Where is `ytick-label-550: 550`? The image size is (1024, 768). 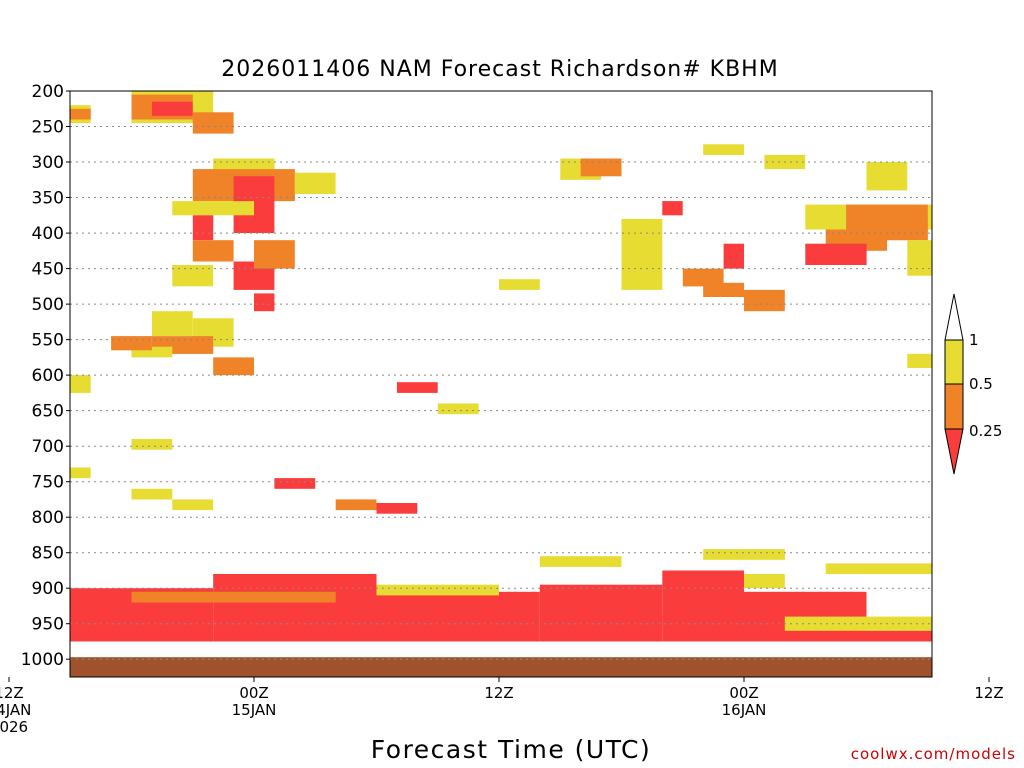
ytick-label-550: 550 is located at coordinates (48, 341).